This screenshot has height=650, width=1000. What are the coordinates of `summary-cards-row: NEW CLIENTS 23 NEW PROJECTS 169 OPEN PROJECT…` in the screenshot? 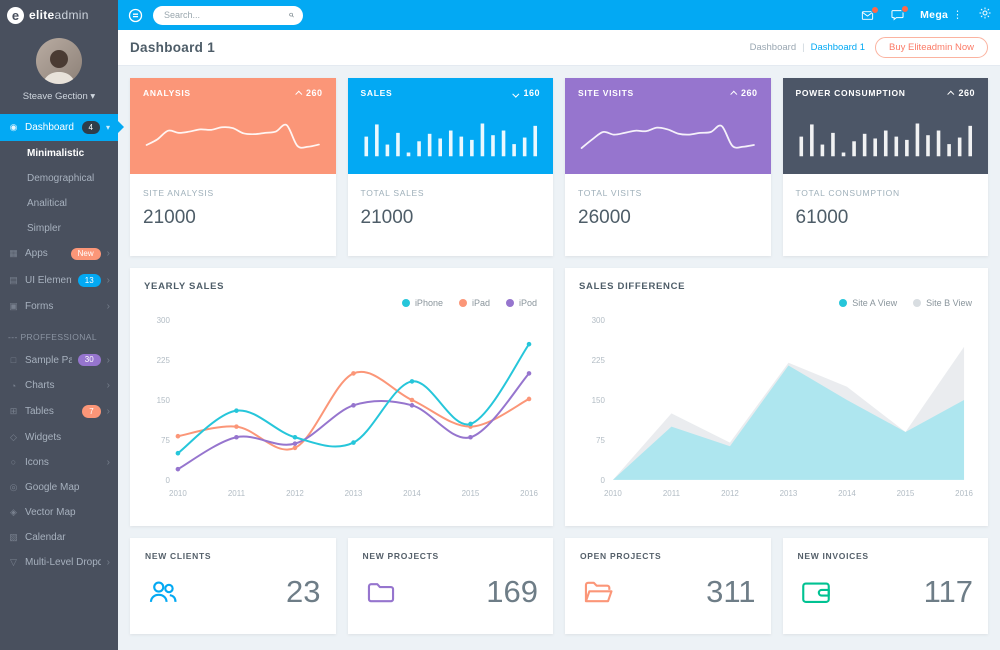 It's located at (559, 586).